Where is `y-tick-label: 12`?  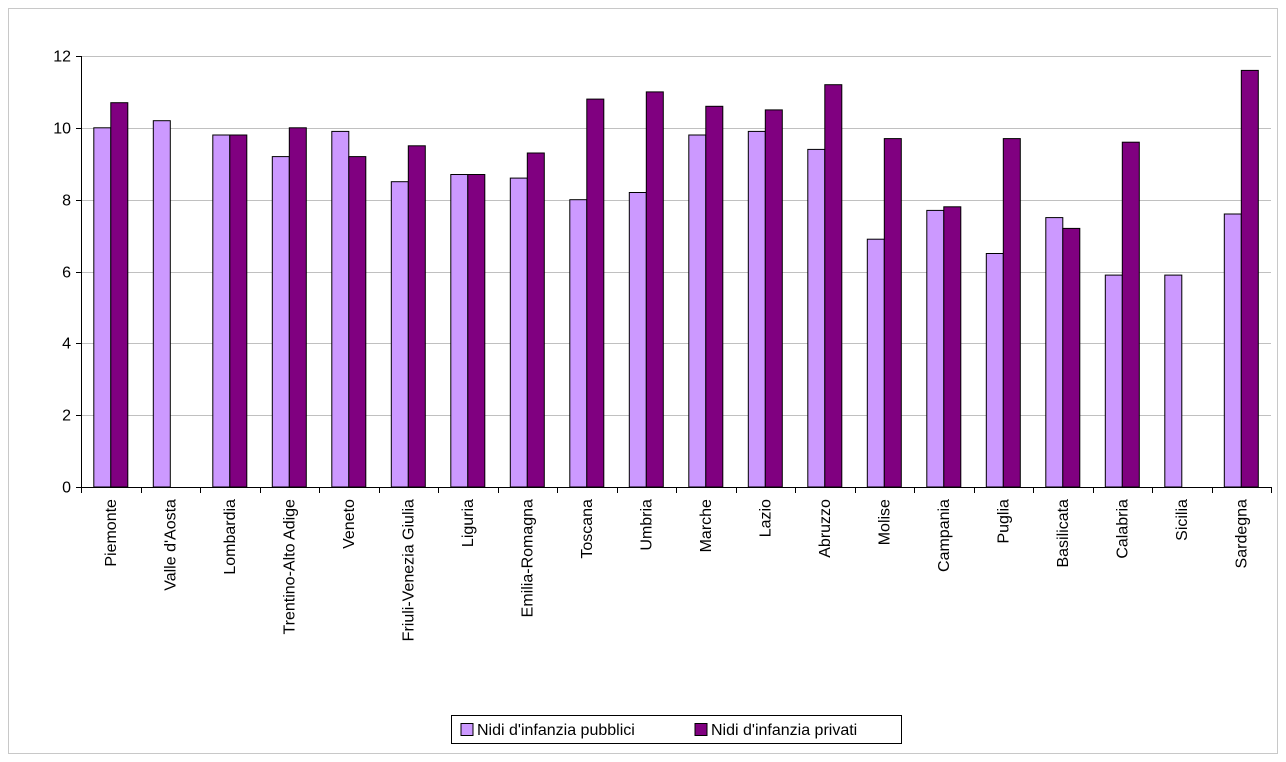 y-tick-label: 12 is located at coordinates (62, 57).